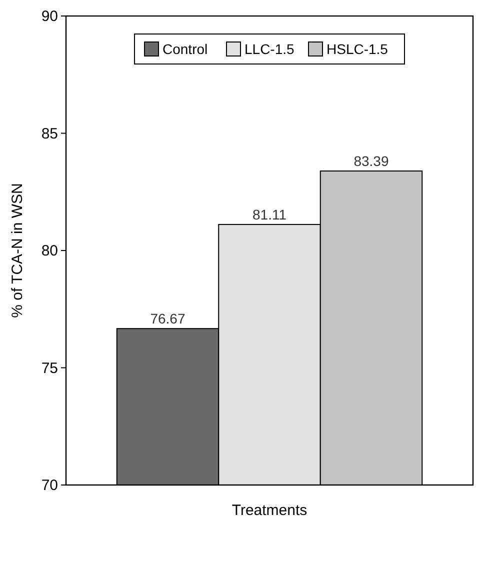 The width and height of the screenshot is (492, 578). I want to click on y-tick-label: 90, so click(49, 16).